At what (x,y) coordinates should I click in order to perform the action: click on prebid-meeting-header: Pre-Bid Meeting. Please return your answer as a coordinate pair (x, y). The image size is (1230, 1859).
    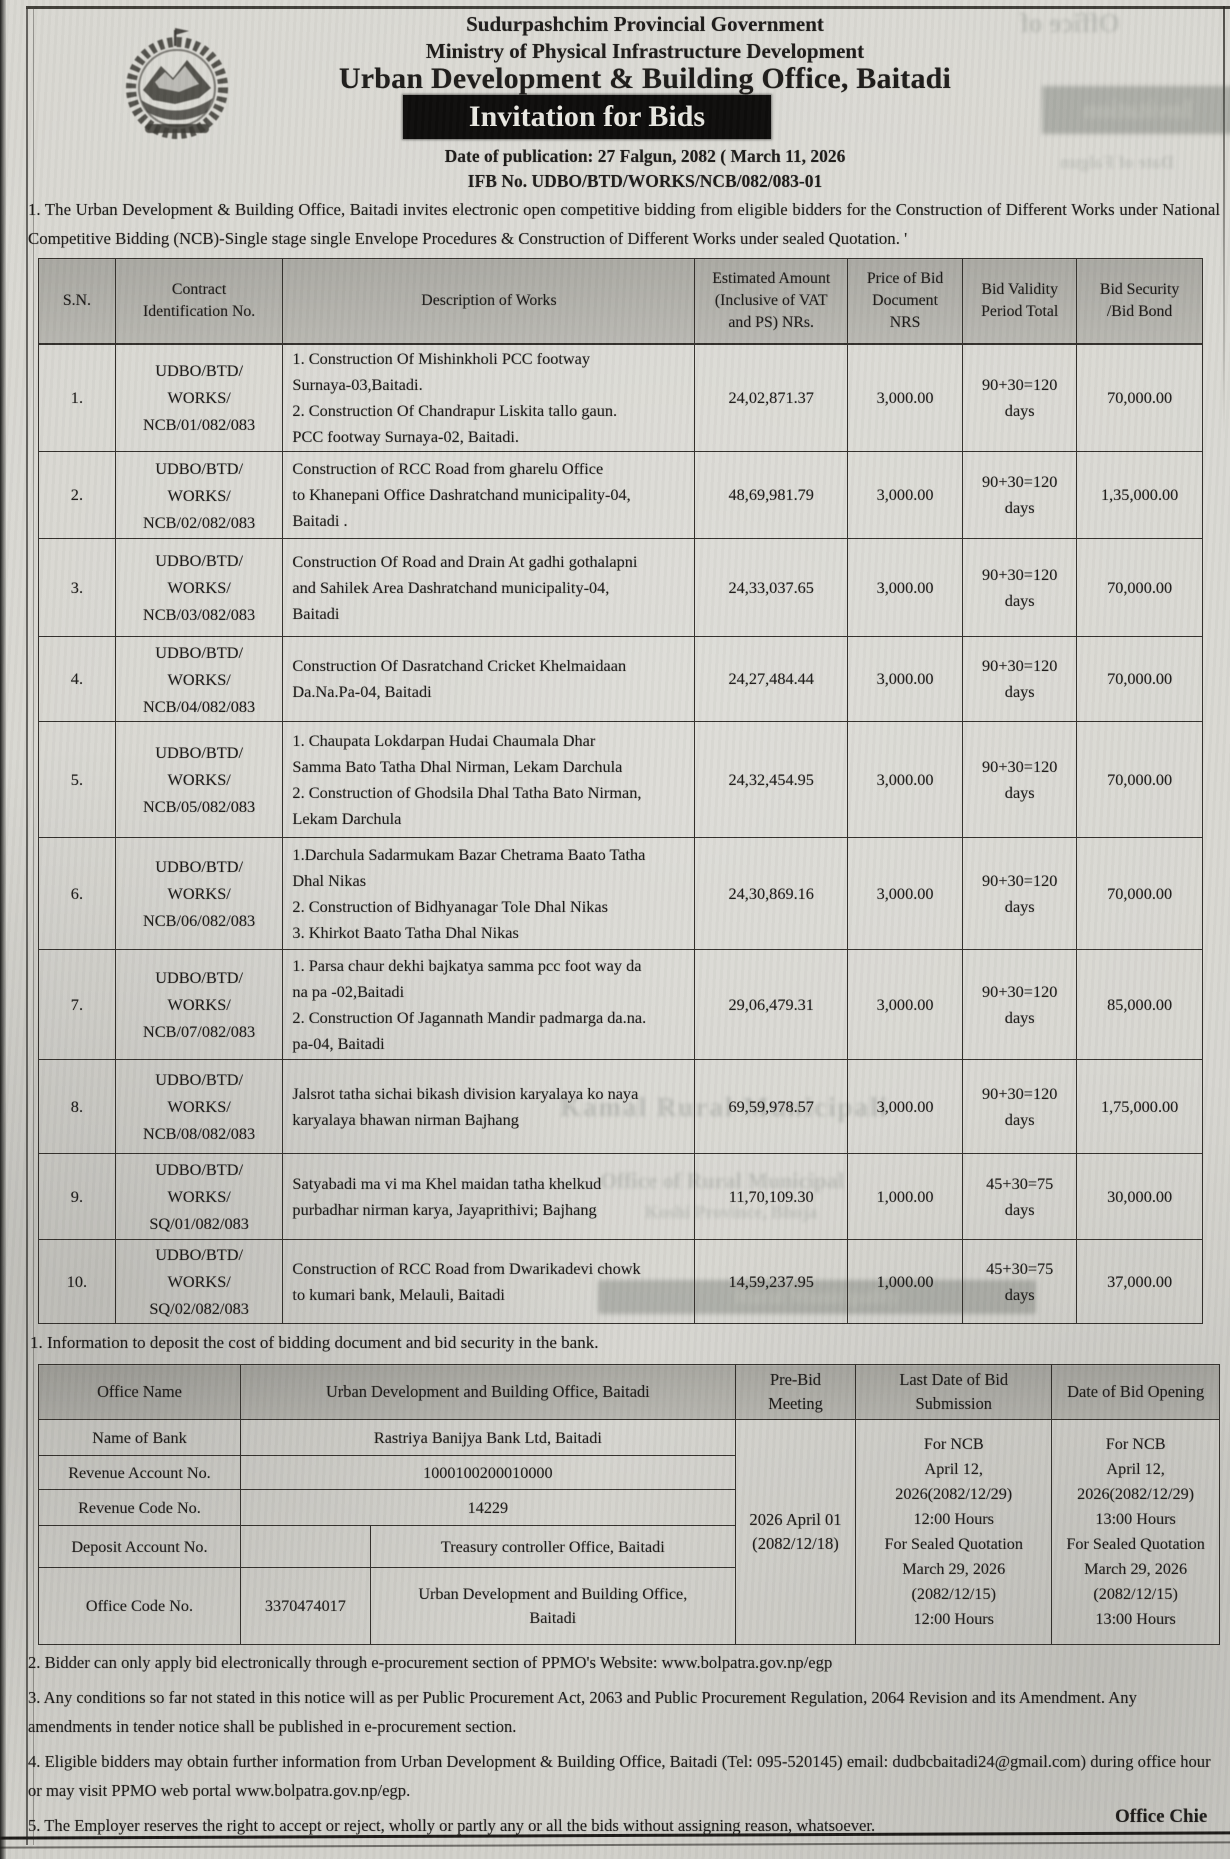
    Looking at the image, I should click on (795, 1392).